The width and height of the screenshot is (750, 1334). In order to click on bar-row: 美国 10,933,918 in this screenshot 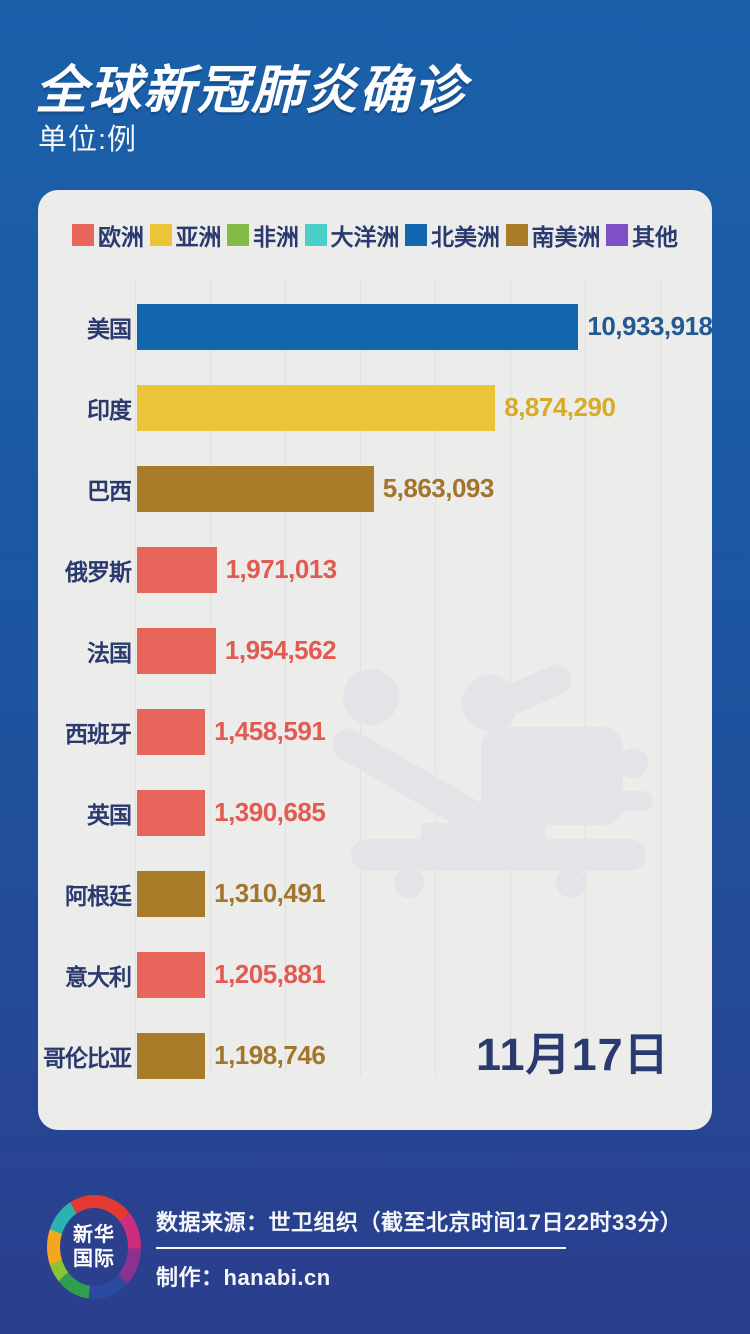, I will do `click(375, 326)`.